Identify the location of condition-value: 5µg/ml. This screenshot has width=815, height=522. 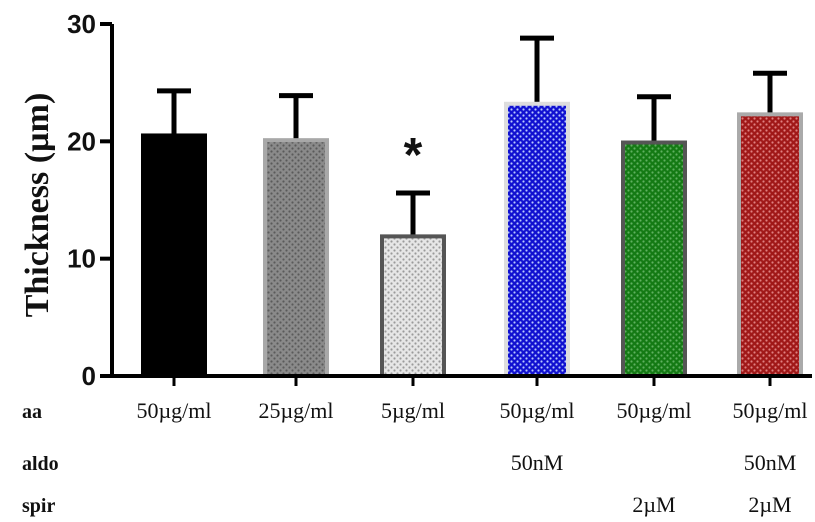
(413, 410).